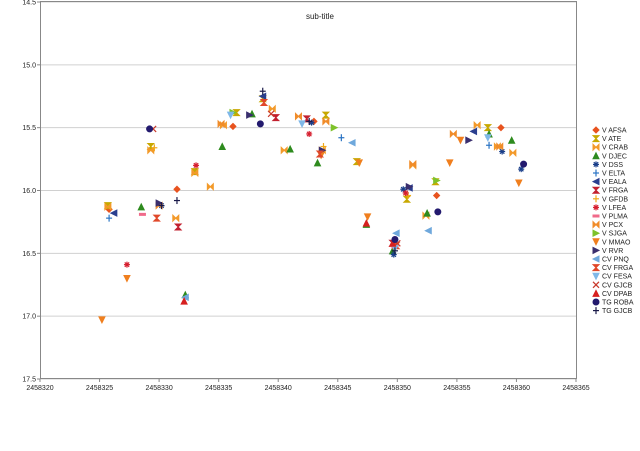  What do you see at coordinates (615, 199) in the screenshot?
I see `legend-label: V GFDB` at bounding box center [615, 199].